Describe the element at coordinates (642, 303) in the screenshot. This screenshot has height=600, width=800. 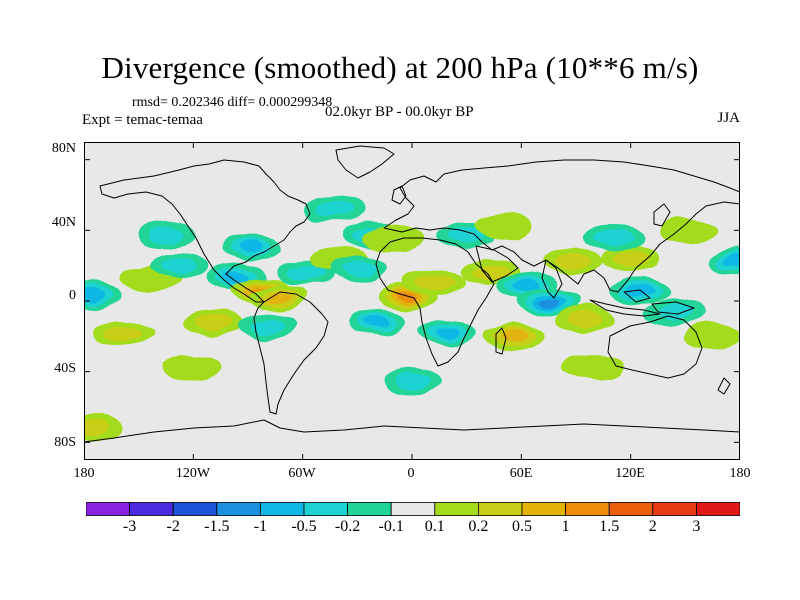
I see `indonesia-coastline` at that location.